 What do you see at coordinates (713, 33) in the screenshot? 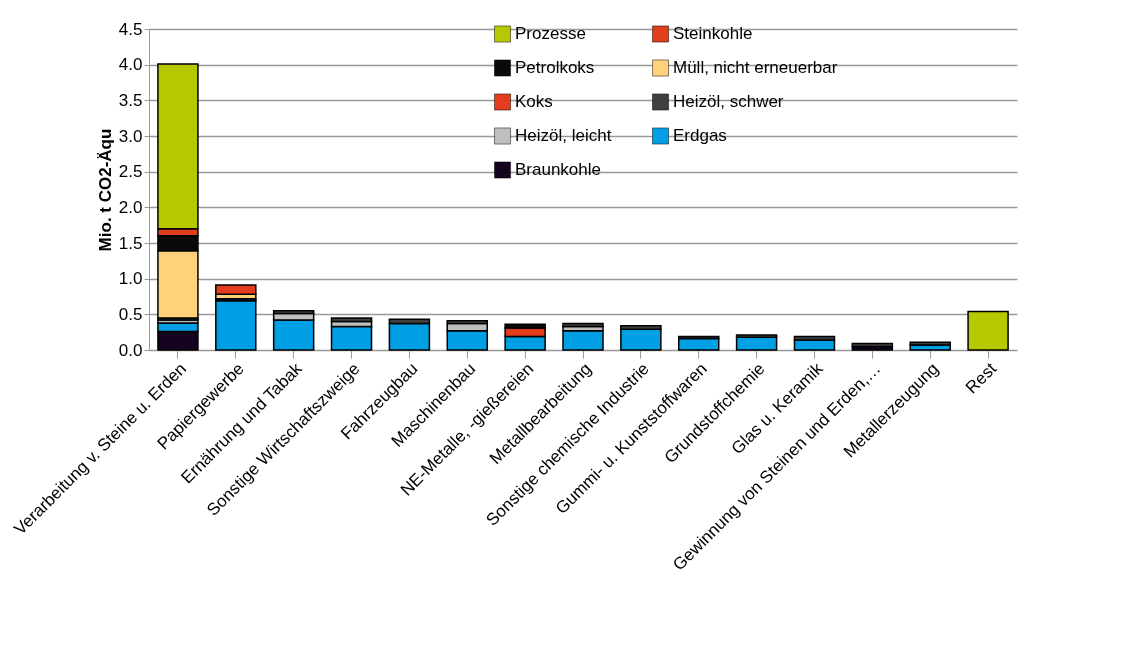
I see `legend-label: Steinkohle` at bounding box center [713, 33].